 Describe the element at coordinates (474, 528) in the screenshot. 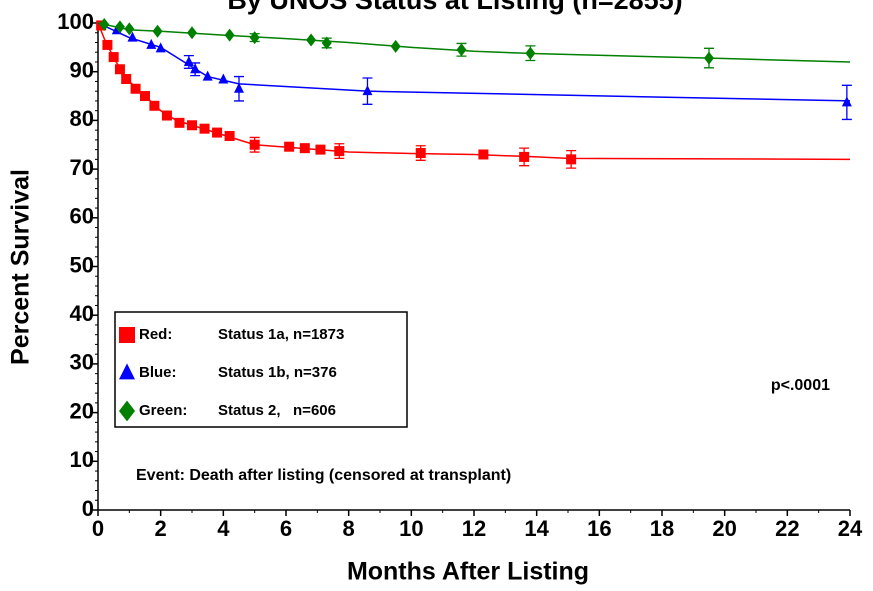

I see `x-tick-label: 12` at that location.